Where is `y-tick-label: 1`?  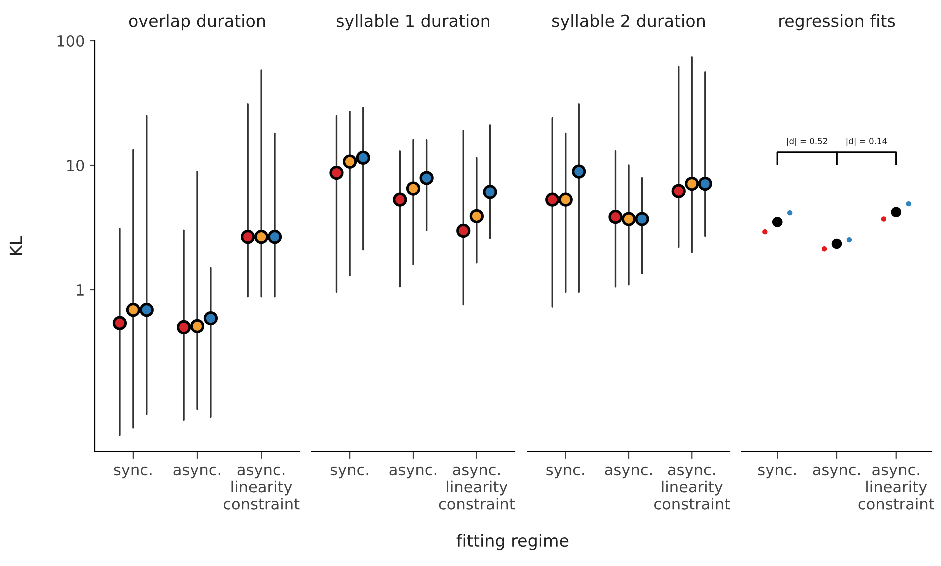
y-tick-label: 1 is located at coordinates (80, 290).